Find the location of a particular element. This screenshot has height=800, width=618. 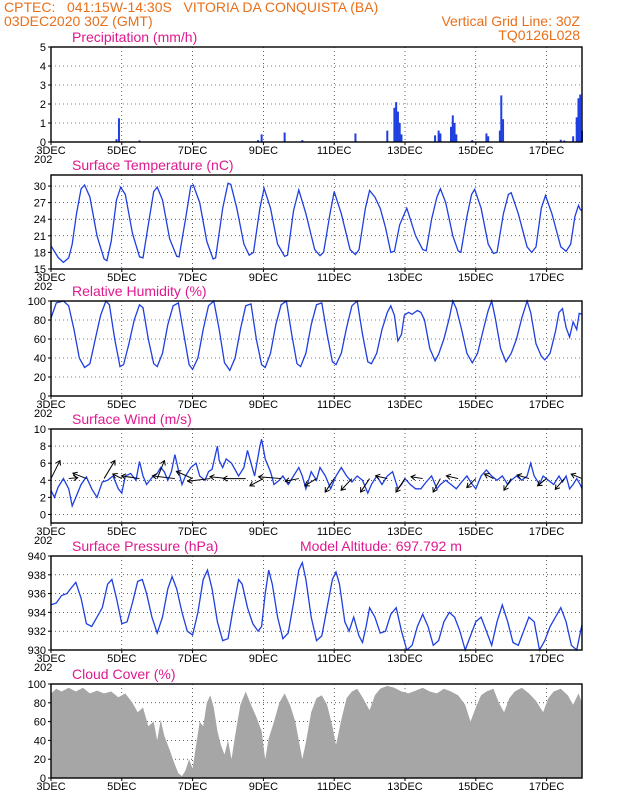

y-tick-label: 27 is located at coordinates (40, 204).